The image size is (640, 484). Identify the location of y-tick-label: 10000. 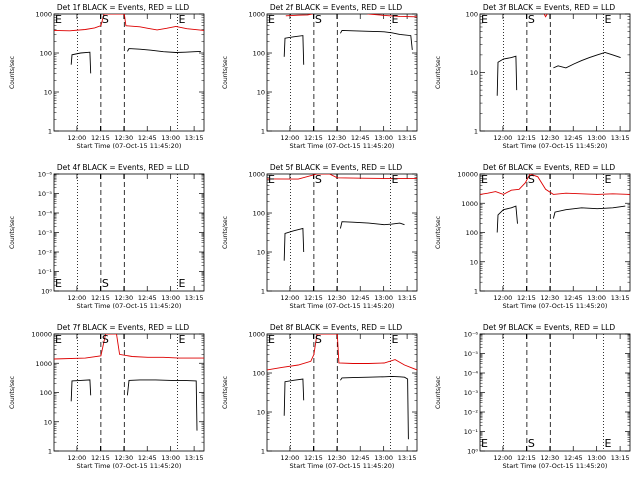
(41, 335).